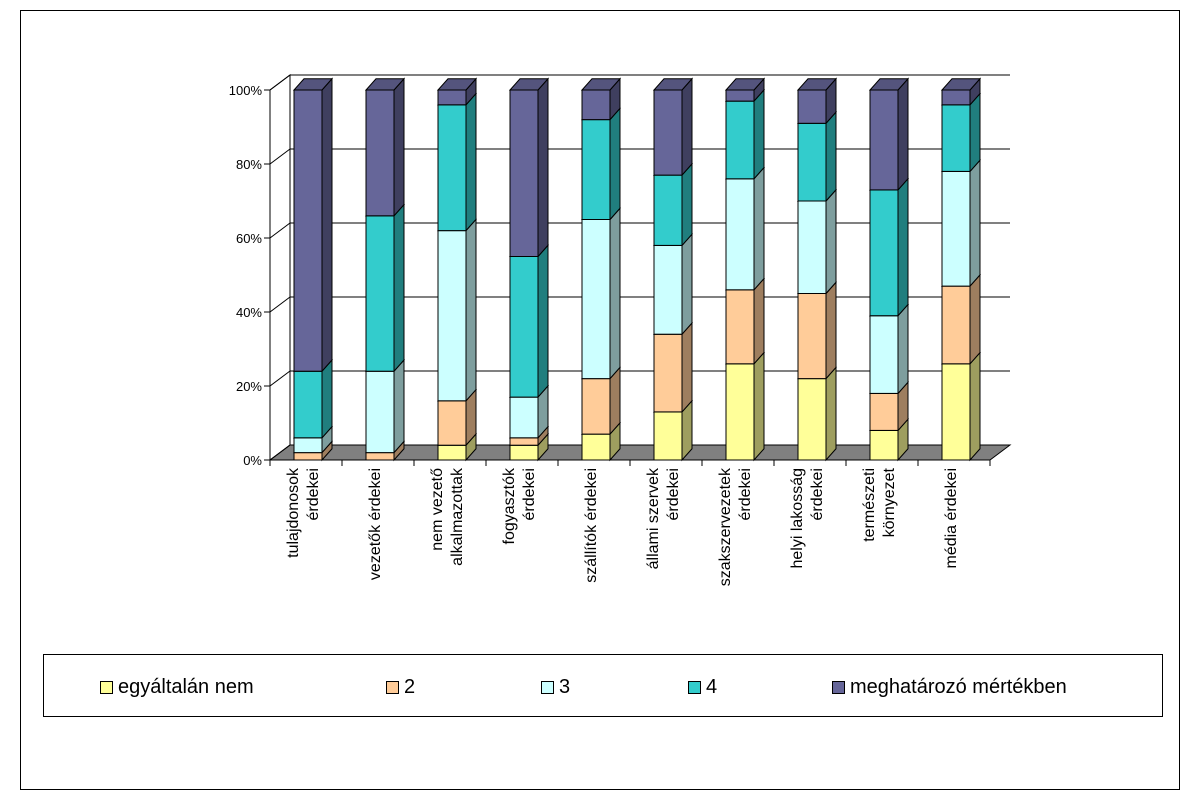 Image resolution: width=1184 pixels, height=794 pixels. I want to click on x-tick-label-1-0: vezetők érdekei, so click(375, 524).